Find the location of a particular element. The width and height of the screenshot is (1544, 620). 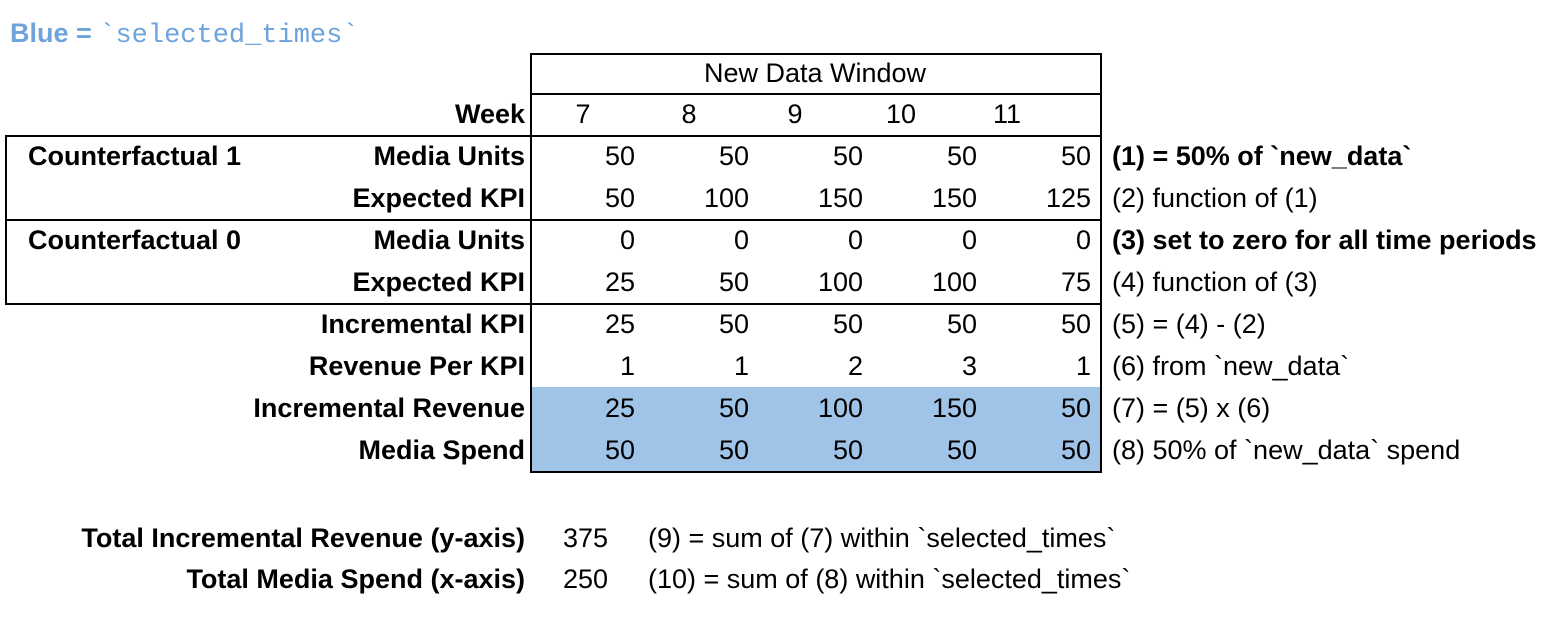

table-border-cf0-bottom is located at coordinates (553, 304).